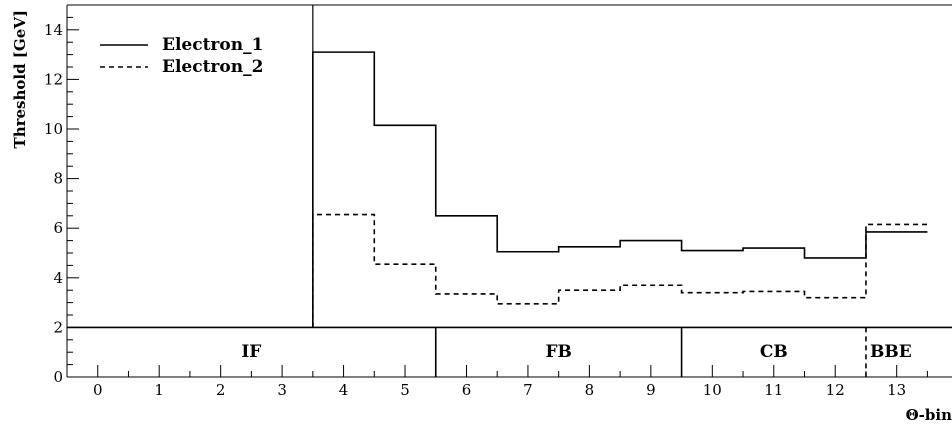 This screenshot has height=425, width=952. Describe the element at coordinates (467, 390) in the screenshot. I see `x-tick-label: 6` at that location.